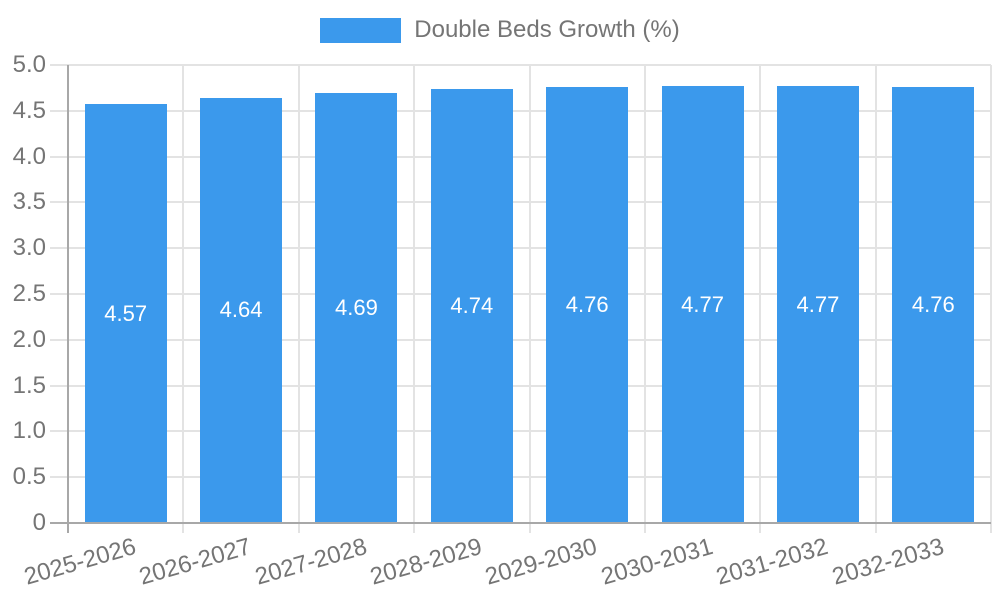 The image size is (1000, 600). I want to click on bar-value-label: 4.57, so click(126, 313).